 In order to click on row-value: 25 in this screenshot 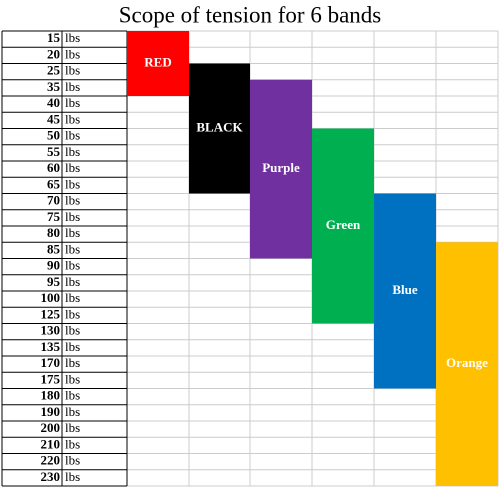, I will do `click(54, 70)`.